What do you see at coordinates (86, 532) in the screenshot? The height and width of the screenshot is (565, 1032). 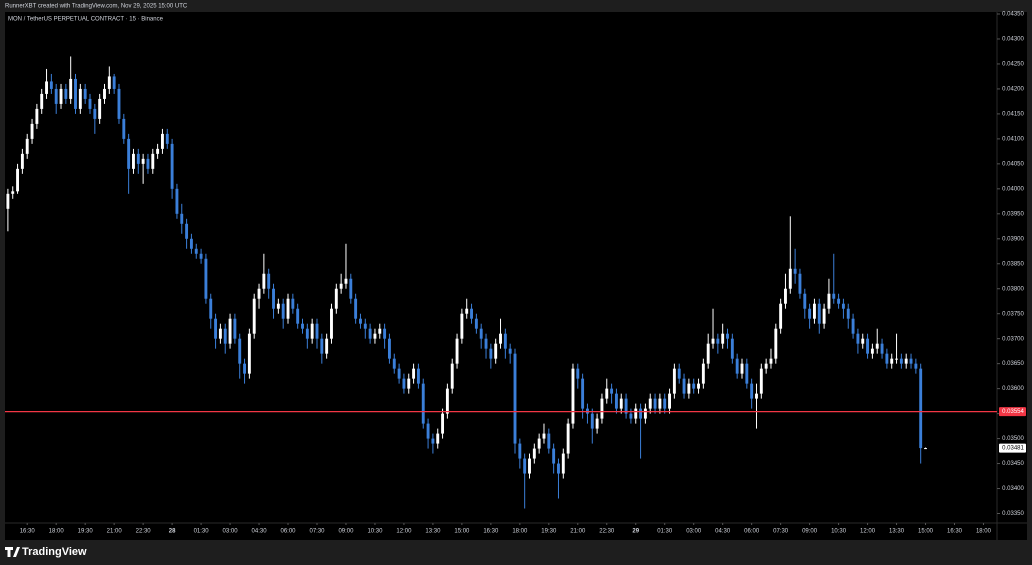 I see `x-tick-label: 19:30` at bounding box center [86, 532].